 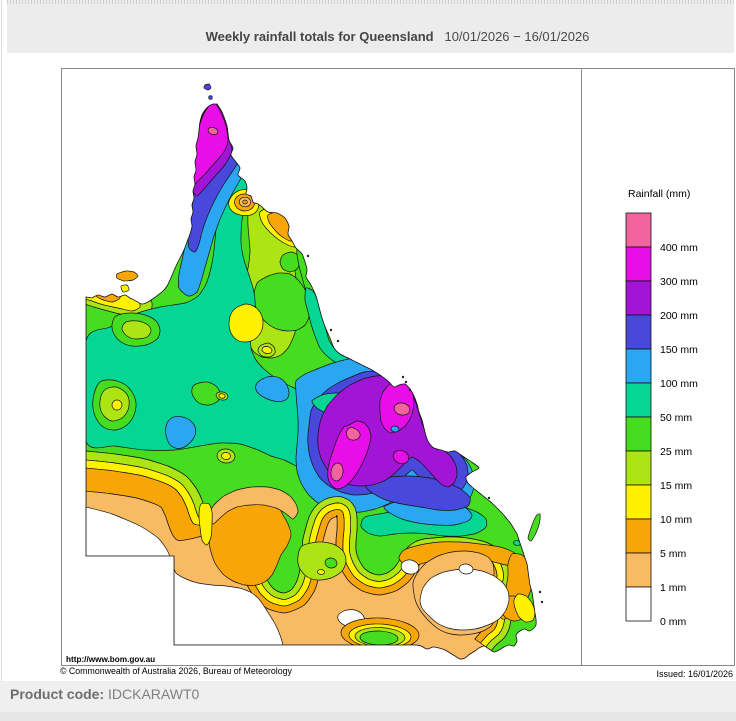 I want to click on svg-text: 5 mm, so click(x=673, y=554).